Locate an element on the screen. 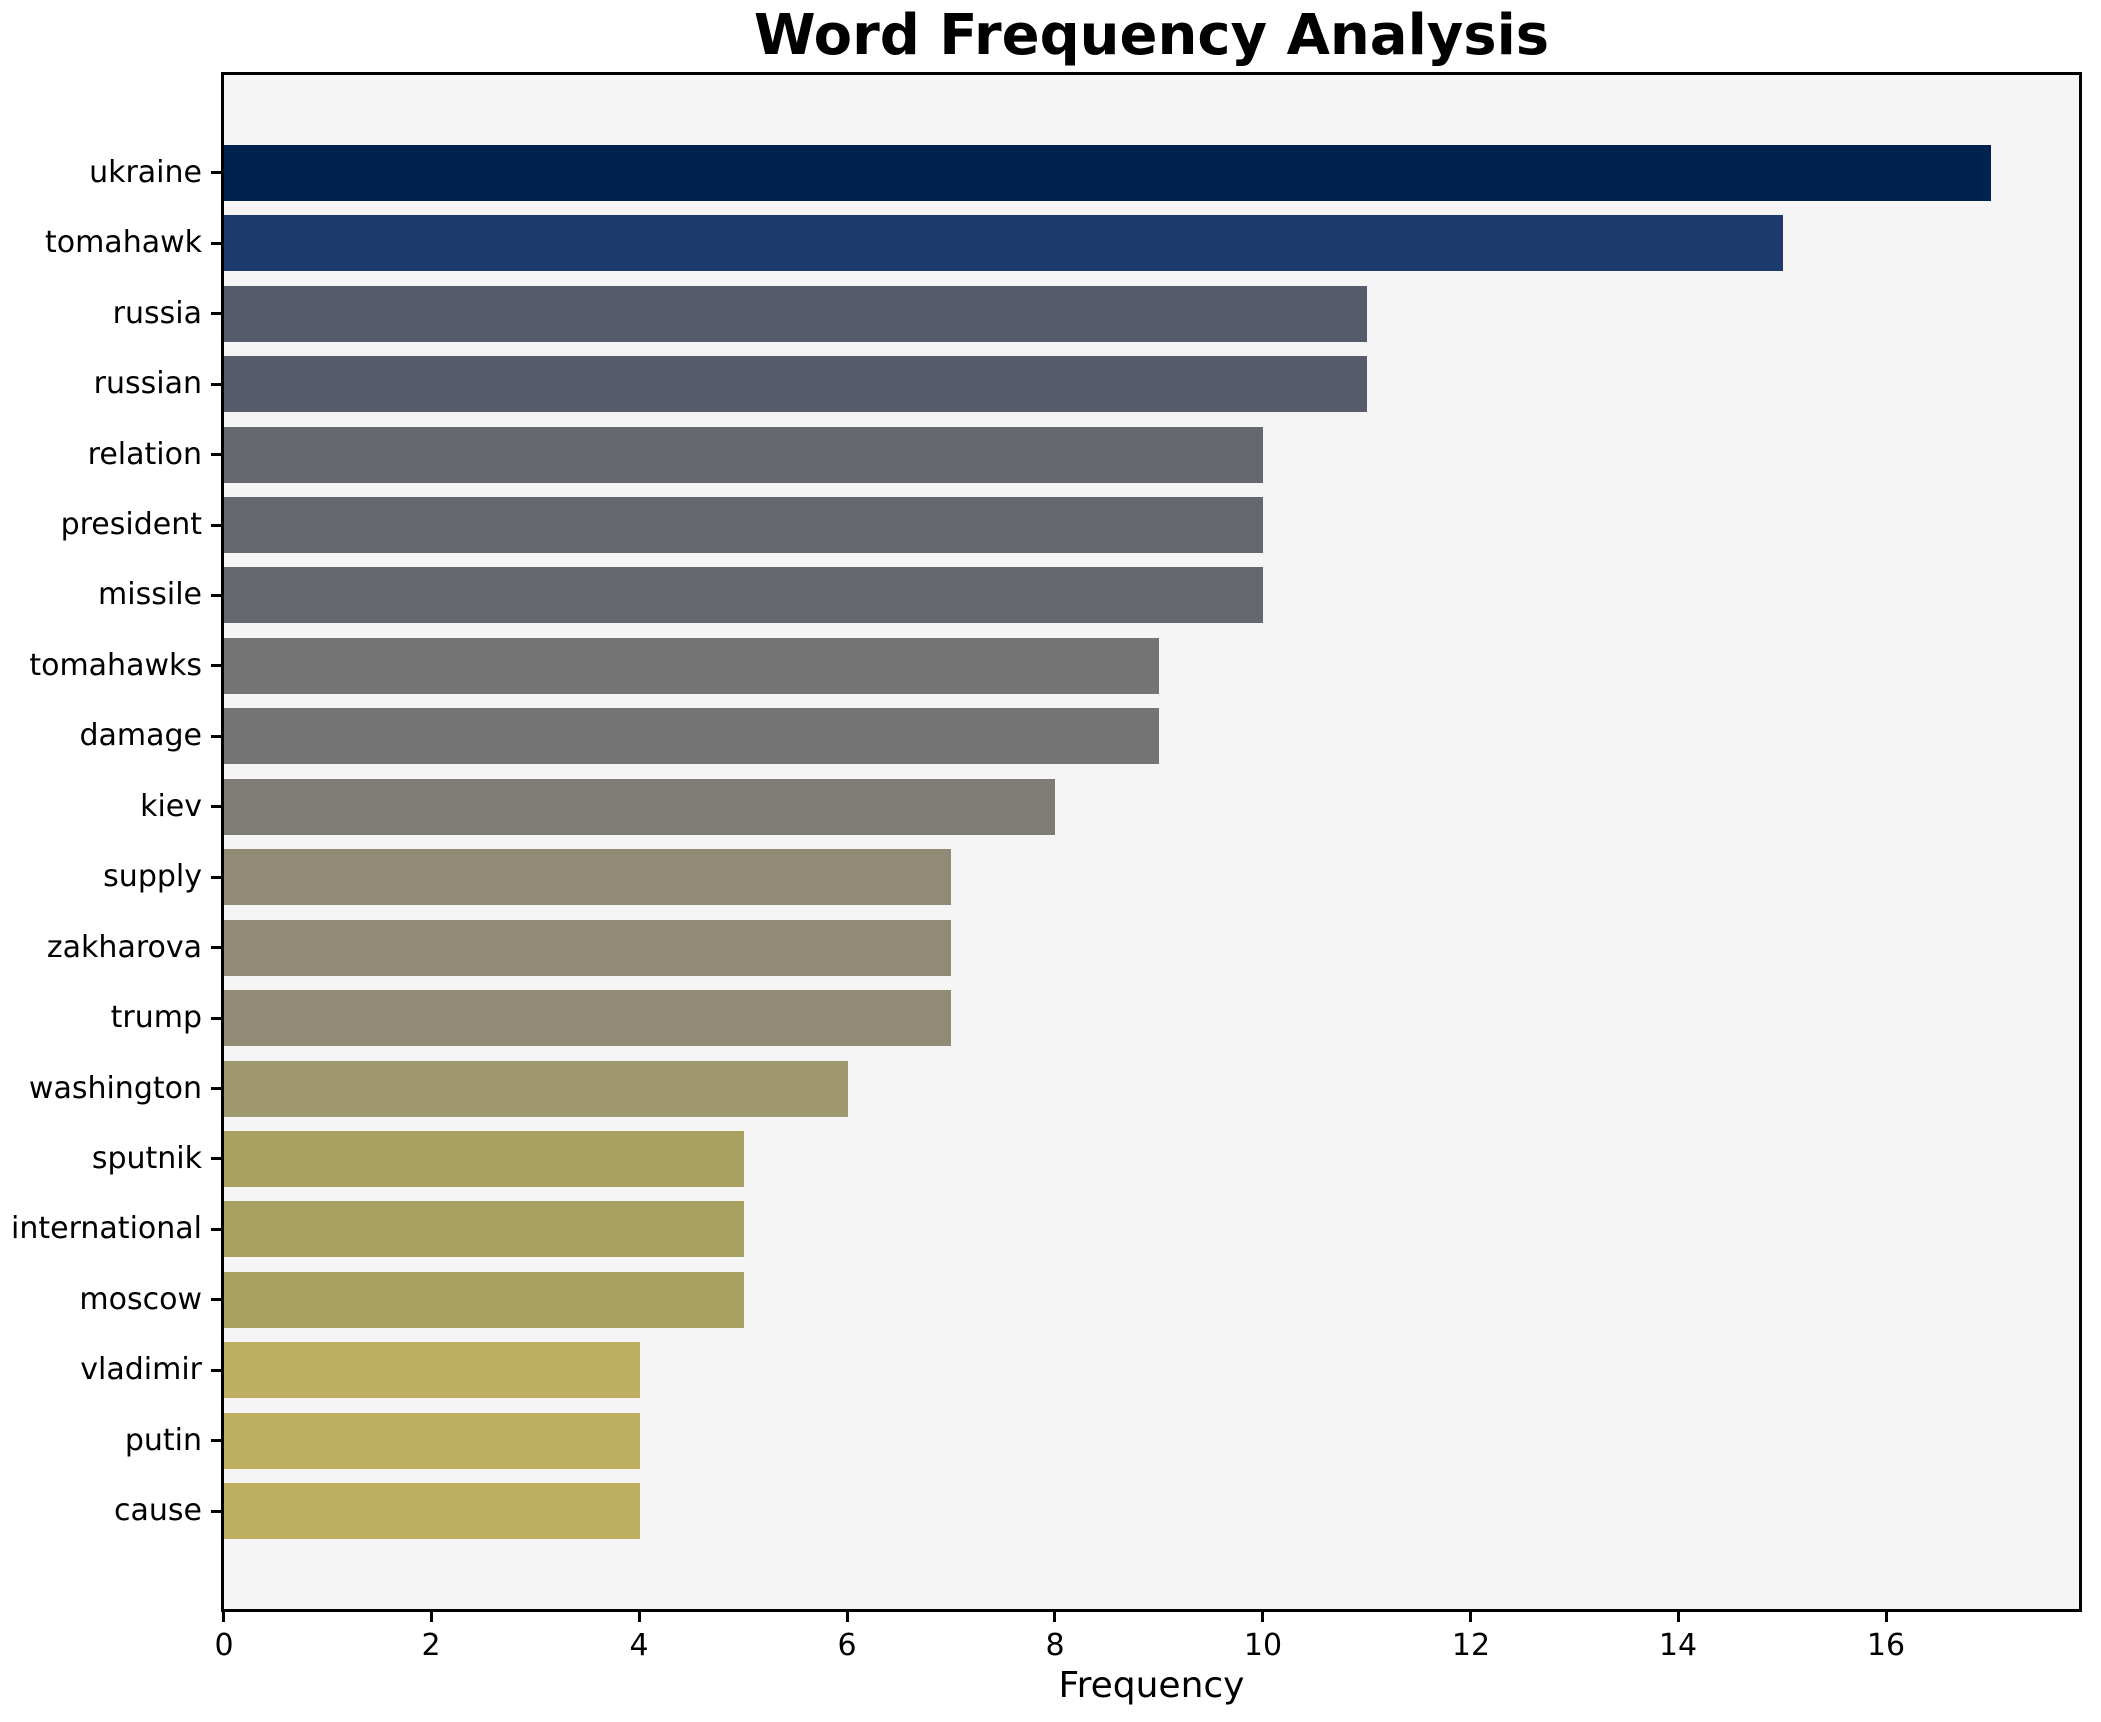  x-tick-label-8: 8 is located at coordinates (1055, 1645).